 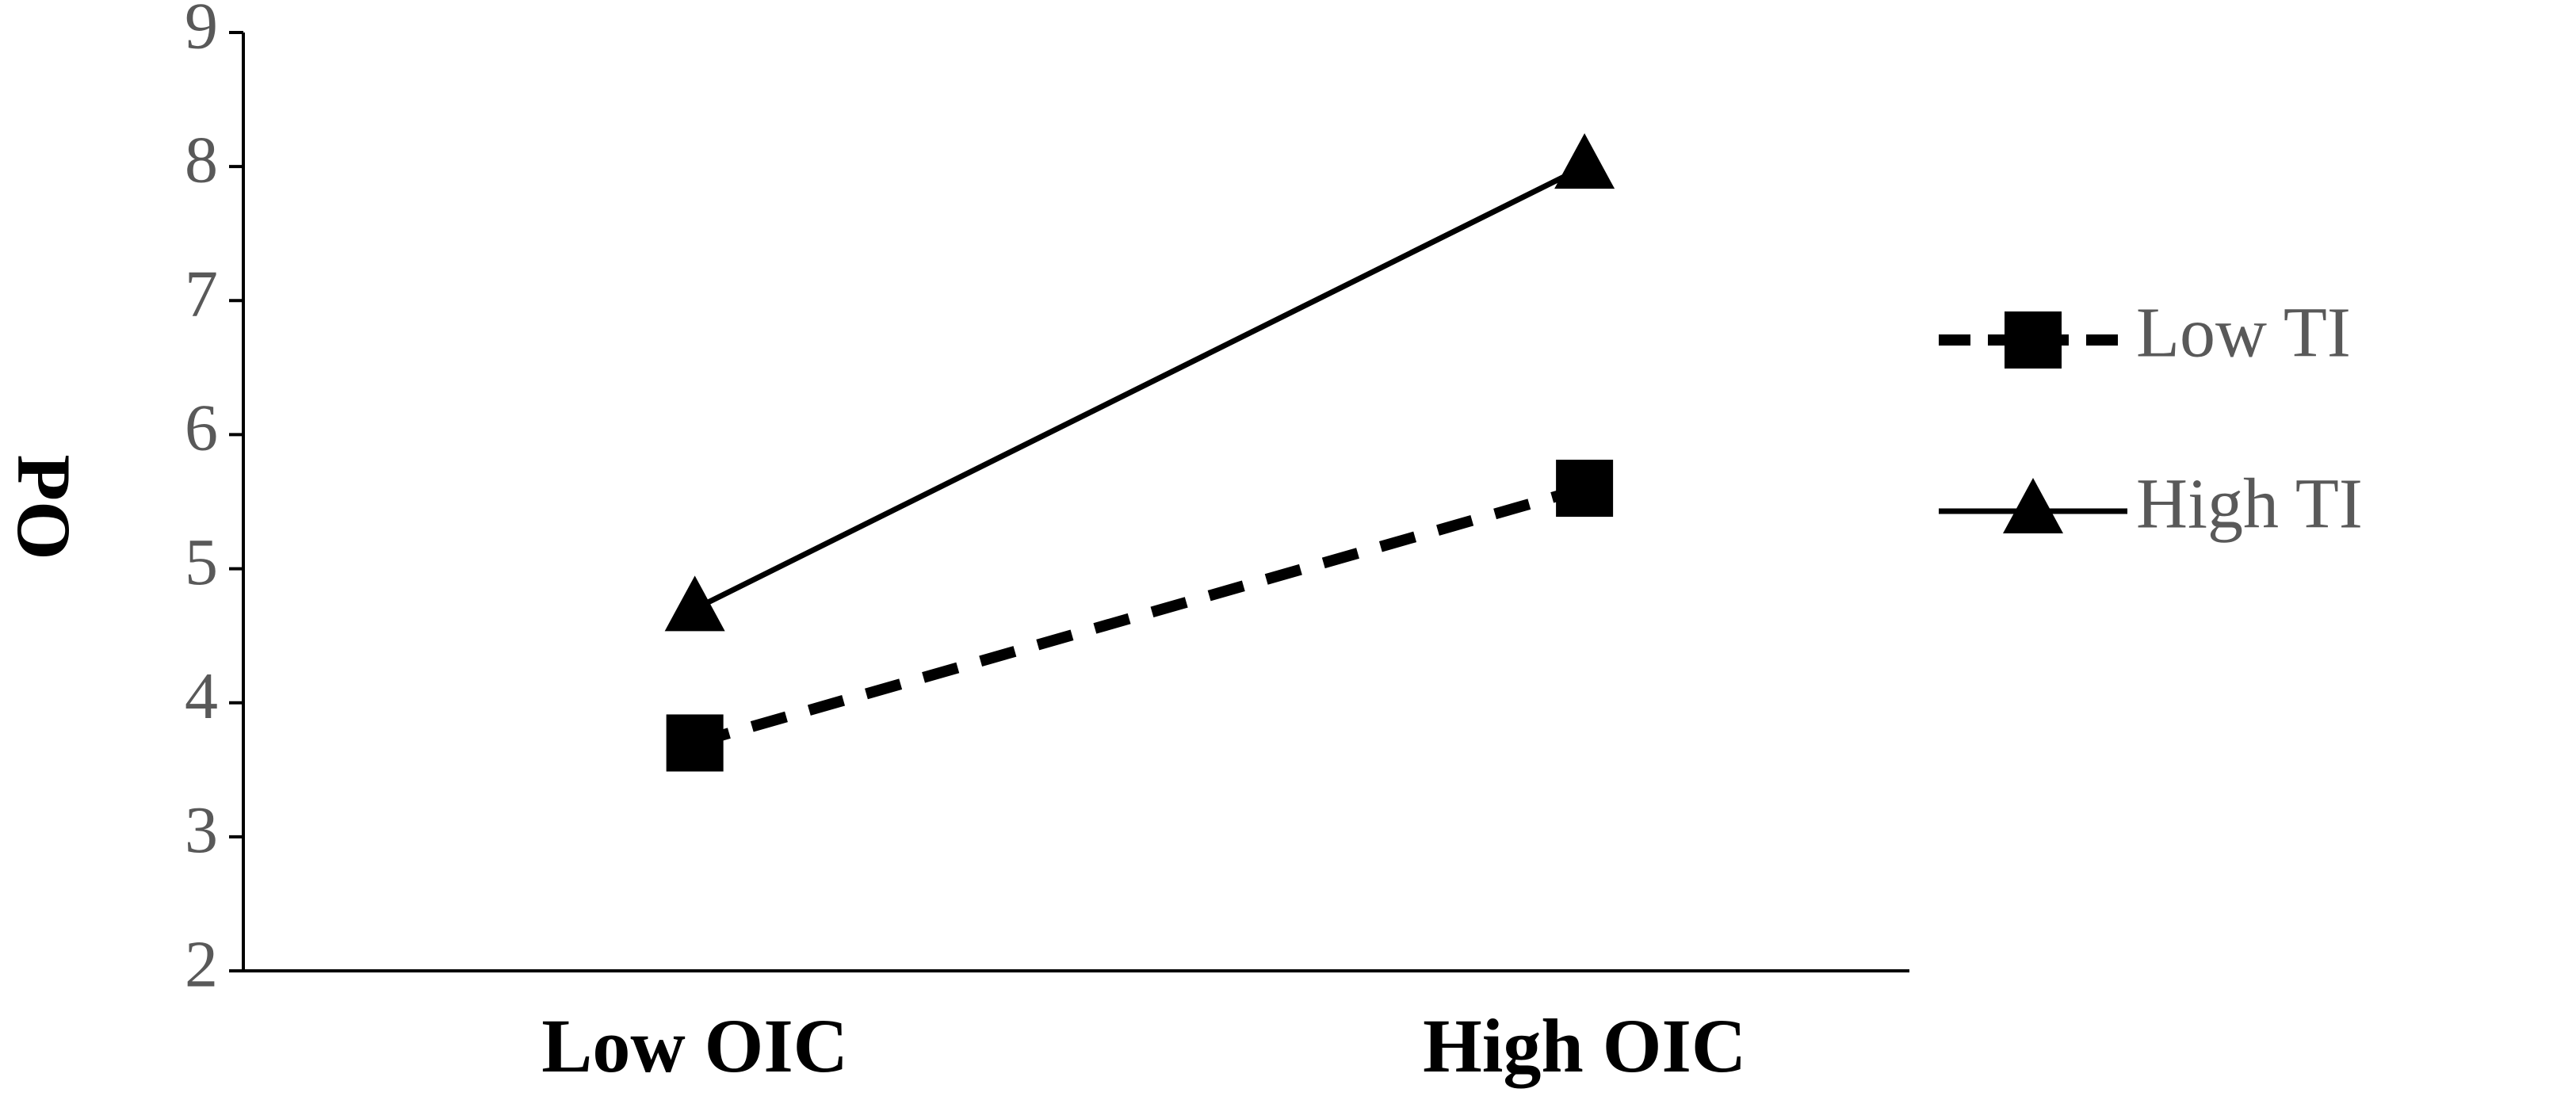 What do you see at coordinates (1584, 1045) in the screenshot?
I see `x-tick-label: High OIC` at bounding box center [1584, 1045].